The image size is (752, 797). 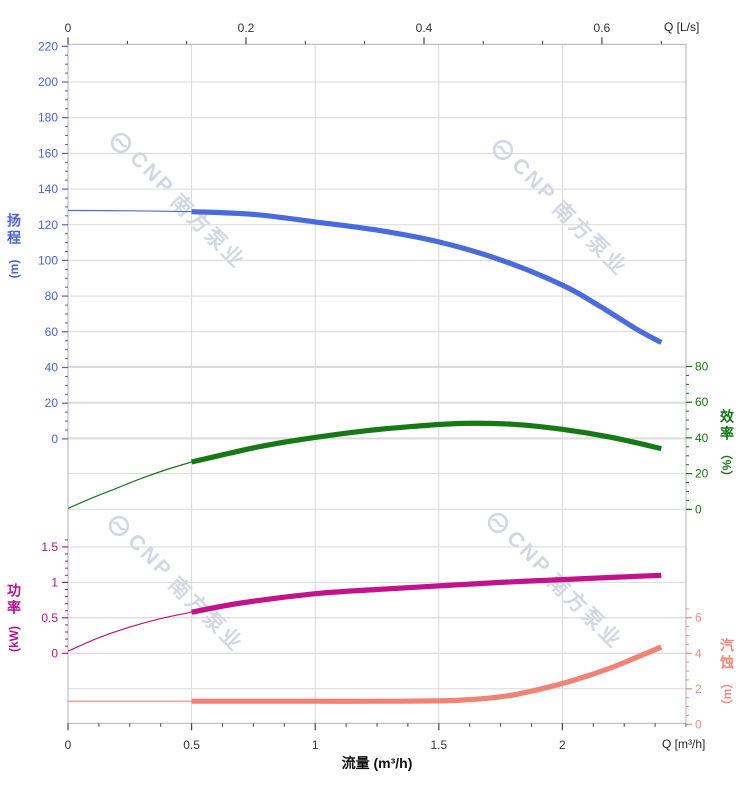 What do you see at coordinates (52, 332) in the screenshot?
I see `tick-label-head: 60` at bounding box center [52, 332].